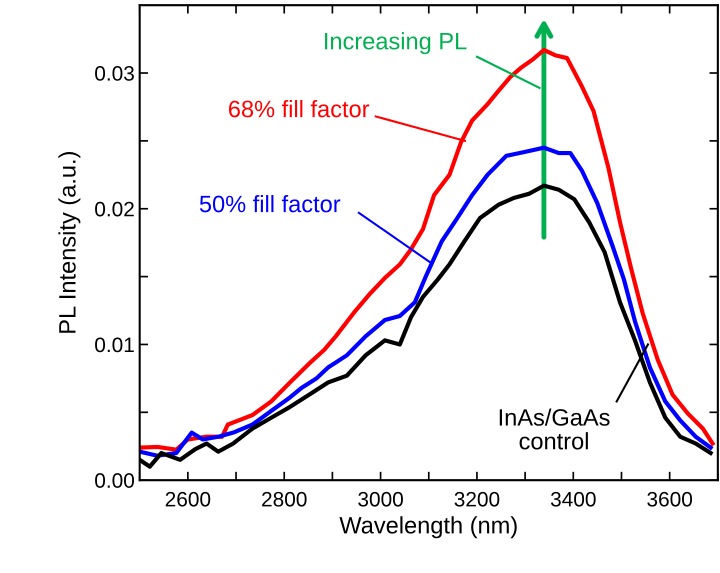  I want to click on x-tick-label: 3000, so click(380, 499).